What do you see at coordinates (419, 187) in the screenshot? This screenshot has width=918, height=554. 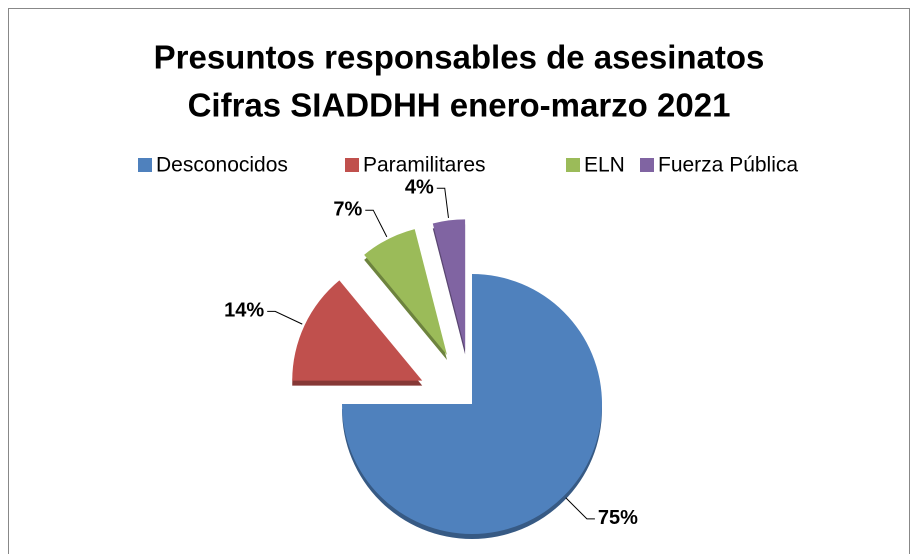 I see `data-label: 4%` at bounding box center [419, 187].